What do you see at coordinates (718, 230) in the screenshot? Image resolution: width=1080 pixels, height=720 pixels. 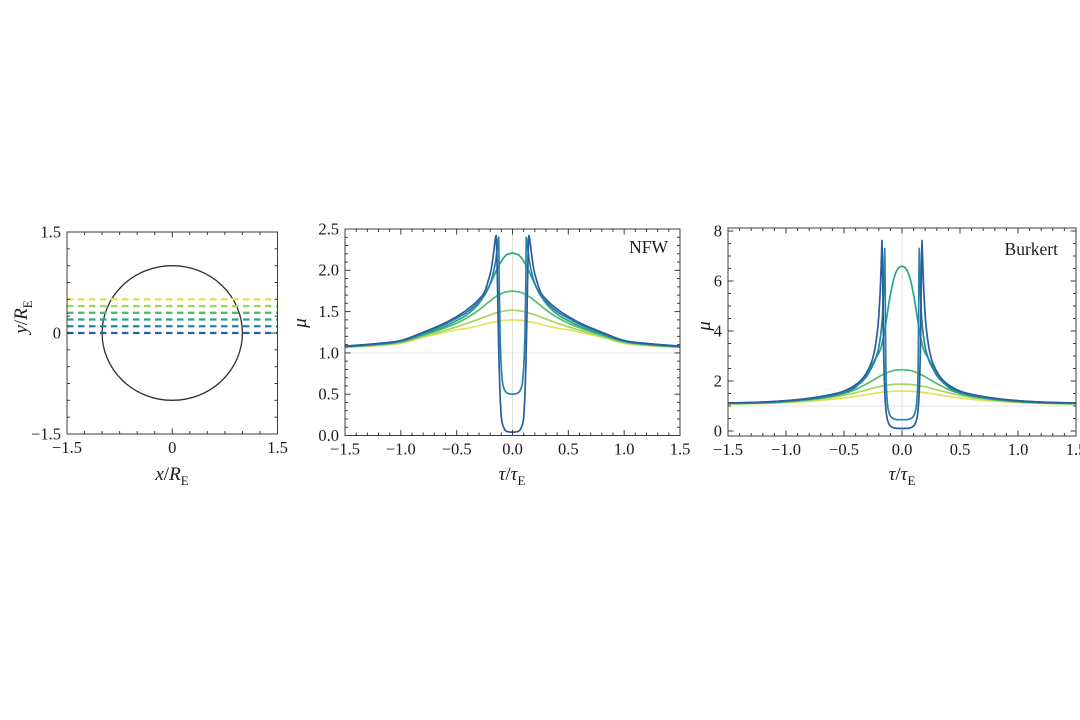 I see `y-tick-label: 8` at bounding box center [718, 230].